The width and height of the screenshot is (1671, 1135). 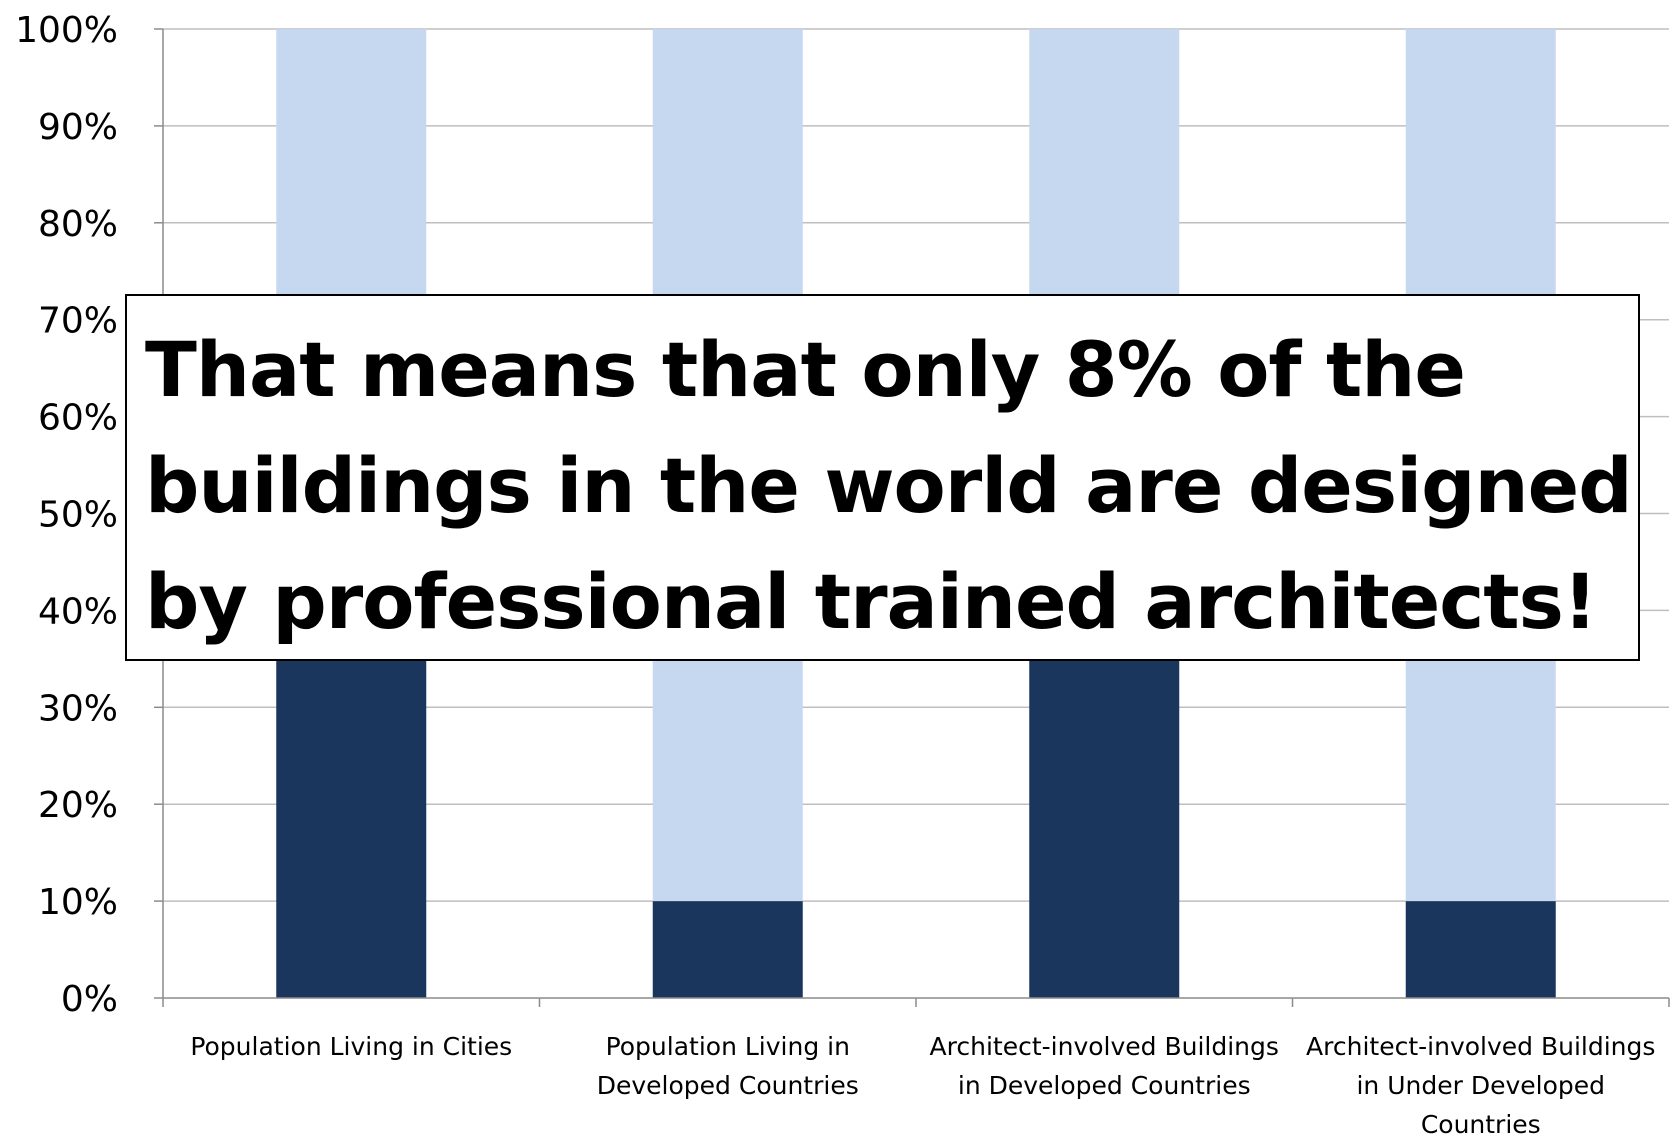 I want to click on y-tick-label: 0%, so click(x=89, y=999).